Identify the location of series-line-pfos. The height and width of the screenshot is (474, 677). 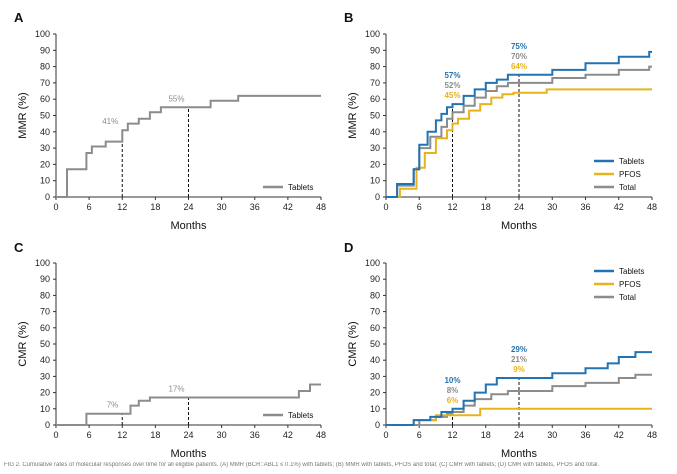
(519, 143).